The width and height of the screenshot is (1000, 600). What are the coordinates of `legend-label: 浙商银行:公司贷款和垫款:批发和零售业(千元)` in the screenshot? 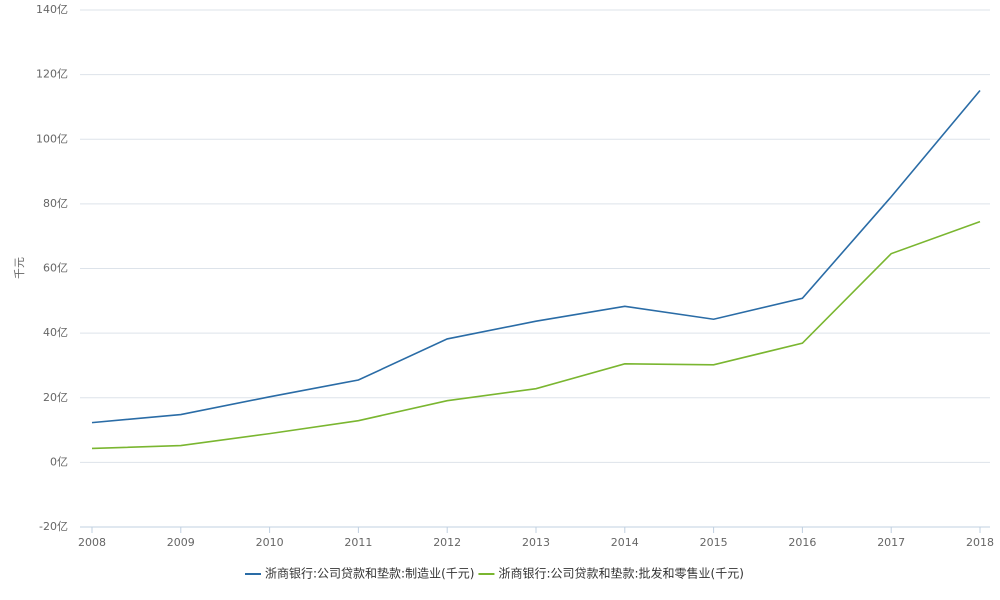 It's located at (620, 573).